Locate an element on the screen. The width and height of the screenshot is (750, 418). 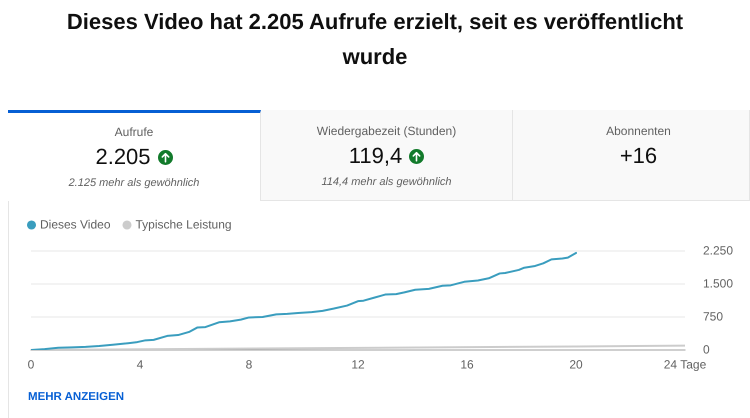
text: Aufrufe is located at coordinates (134, 132).